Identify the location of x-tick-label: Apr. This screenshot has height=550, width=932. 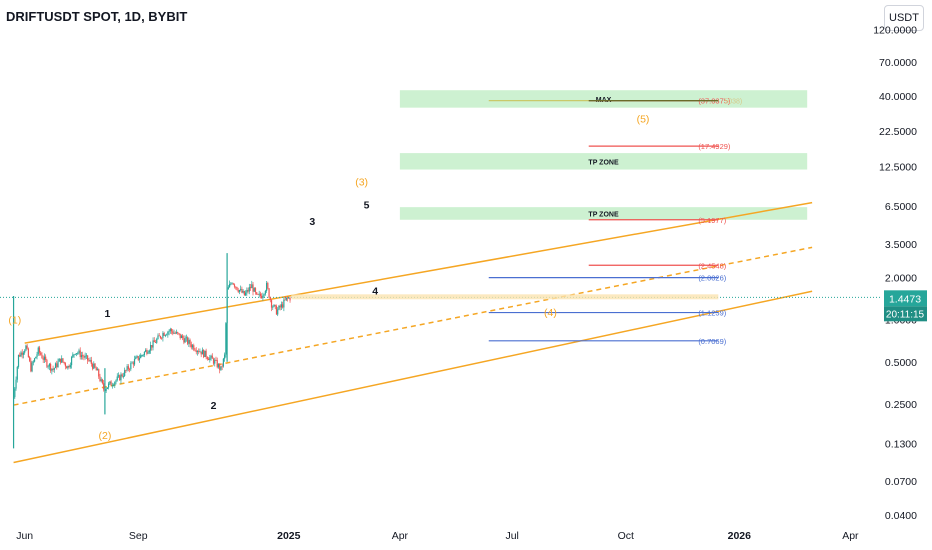
(400, 536).